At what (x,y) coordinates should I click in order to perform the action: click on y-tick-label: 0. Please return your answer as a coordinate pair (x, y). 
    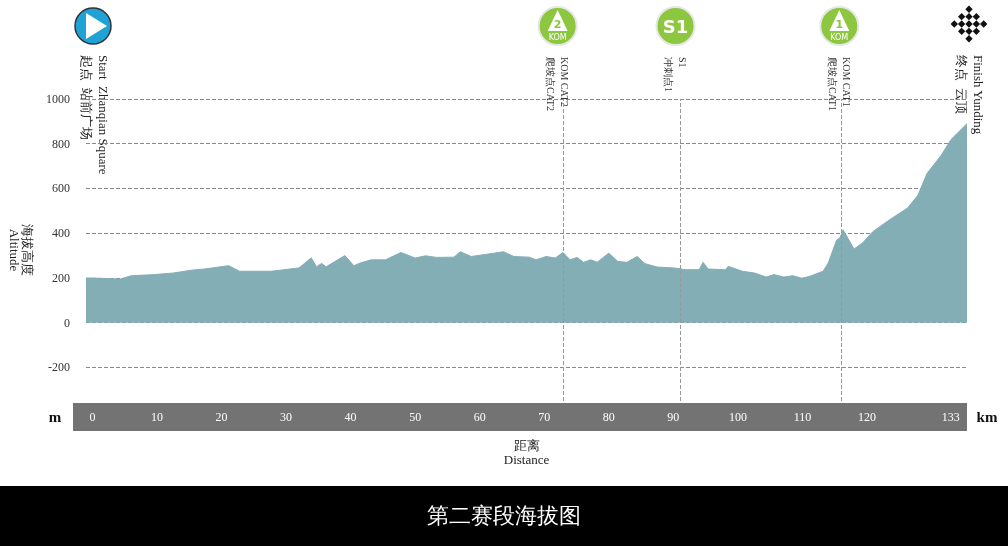
    Looking at the image, I should click on (67, 322).